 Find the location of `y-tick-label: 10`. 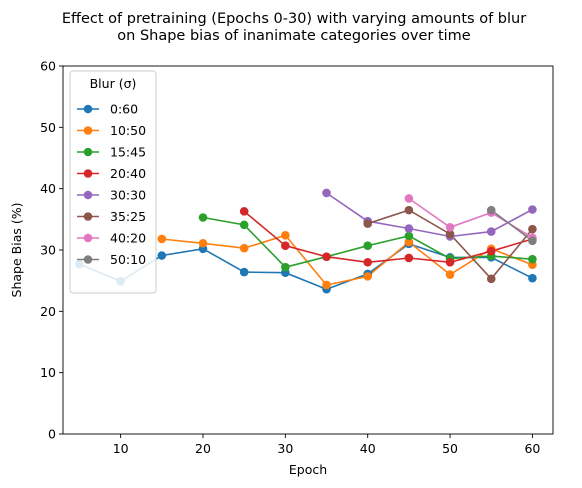

y-tick-label: 10 is located at coordinates (48, 372).